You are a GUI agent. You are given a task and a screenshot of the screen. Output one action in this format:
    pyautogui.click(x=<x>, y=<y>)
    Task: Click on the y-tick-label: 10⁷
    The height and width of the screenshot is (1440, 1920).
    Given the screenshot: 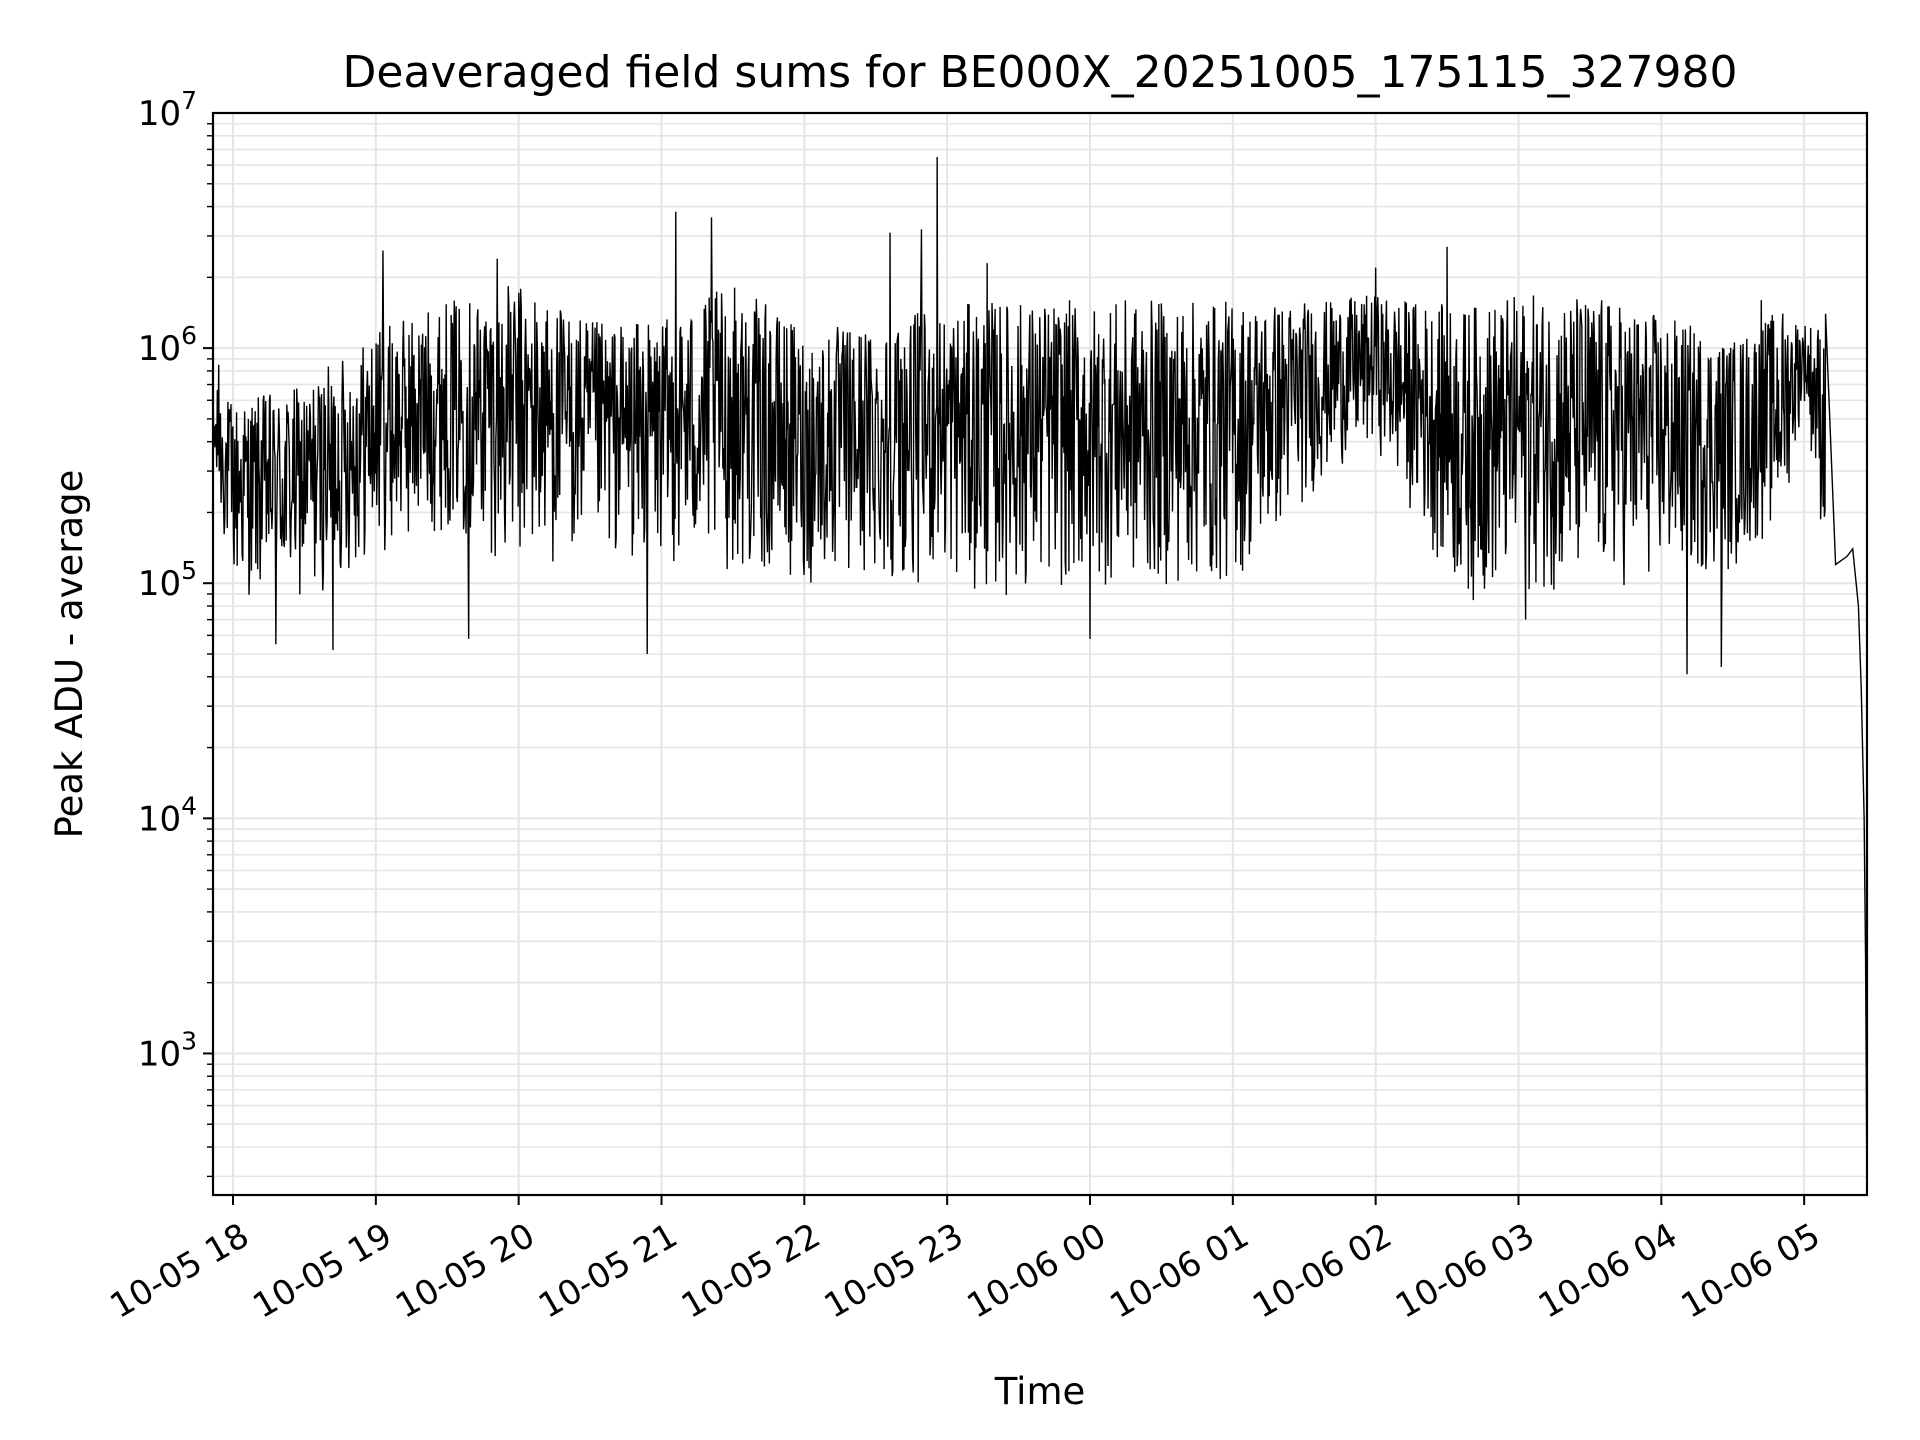 What is the action you would take?
    pyautogui.click(x=167, y=110)
    